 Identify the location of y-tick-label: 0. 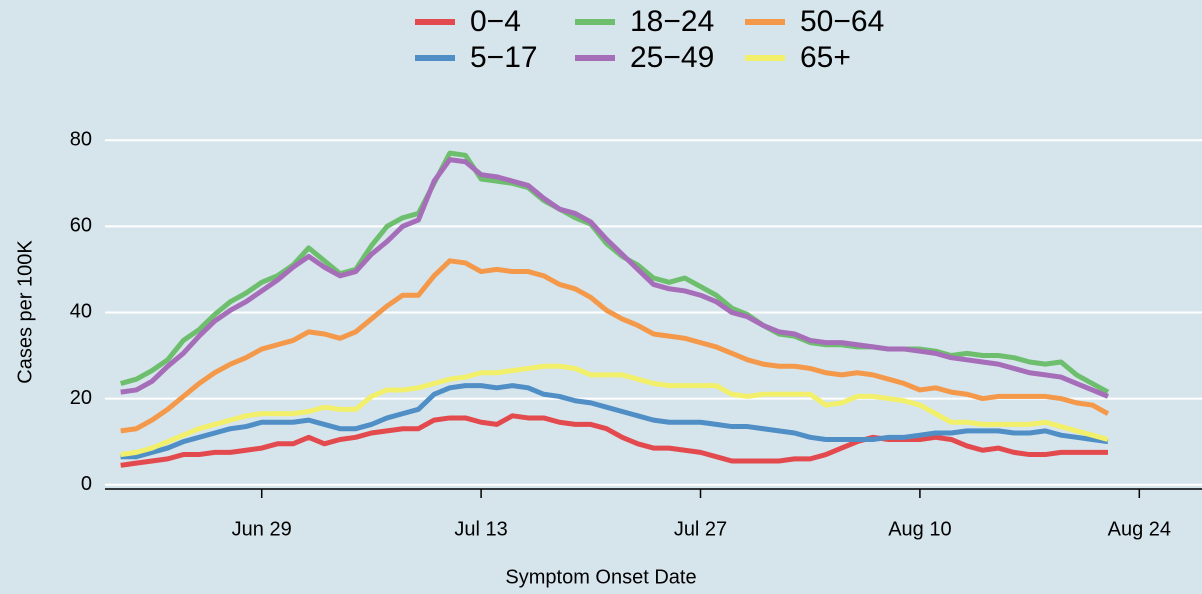
(86, 484).